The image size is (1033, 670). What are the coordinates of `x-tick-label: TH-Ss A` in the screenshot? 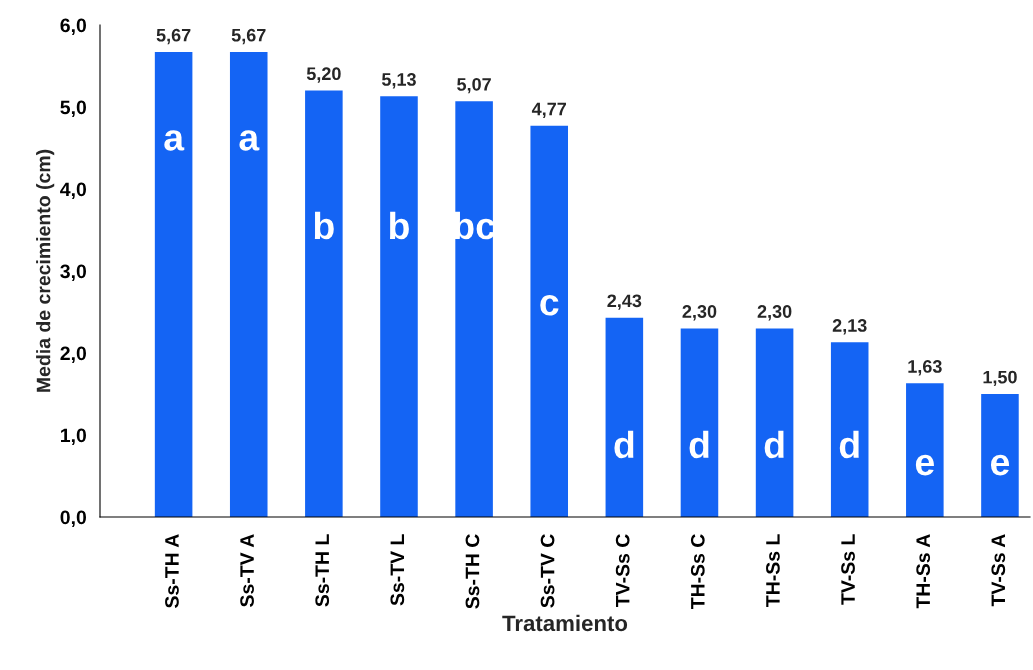 It's located at (923, 571).